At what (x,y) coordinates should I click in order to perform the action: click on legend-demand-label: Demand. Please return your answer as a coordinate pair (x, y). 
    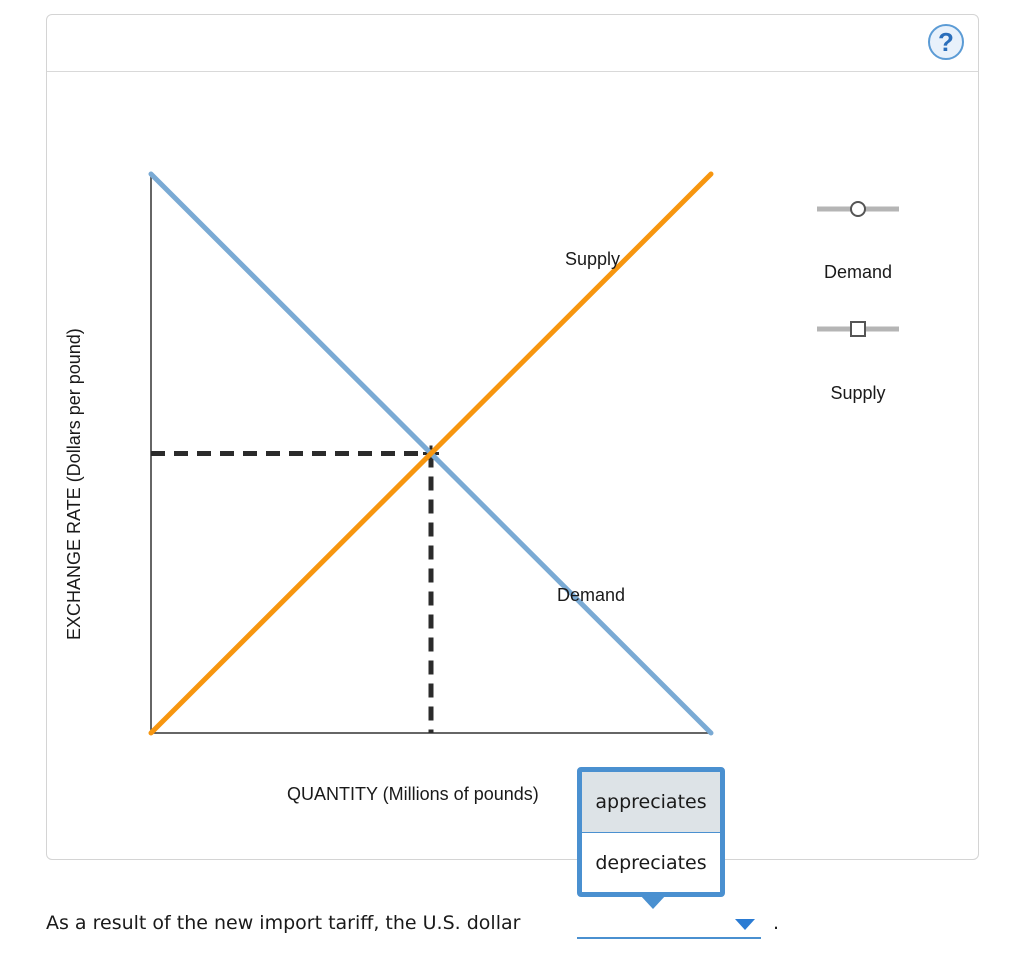
    Looking at the image, I should click on (858, 272).